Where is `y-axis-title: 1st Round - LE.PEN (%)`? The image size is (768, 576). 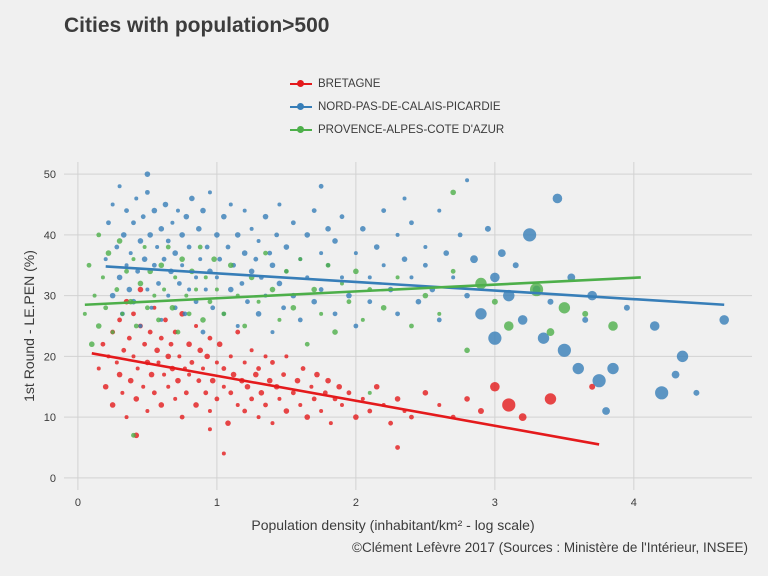
y-axis-title: 1st Round - LE.PEN (%) is located at coordinates (29, 326).